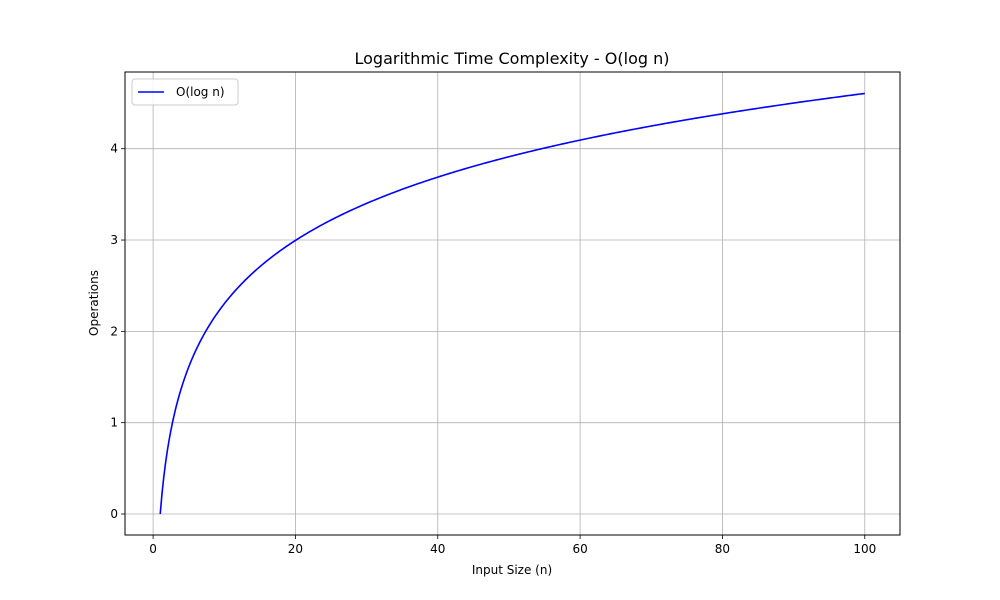  I want to click on legend-label: O(log n), so click(200, 92).